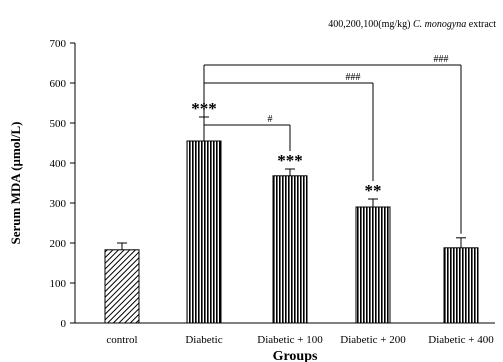  Describe the element at coordinates (58, 244) in the screenshot. I see `y-tick-label: 200` at that location.